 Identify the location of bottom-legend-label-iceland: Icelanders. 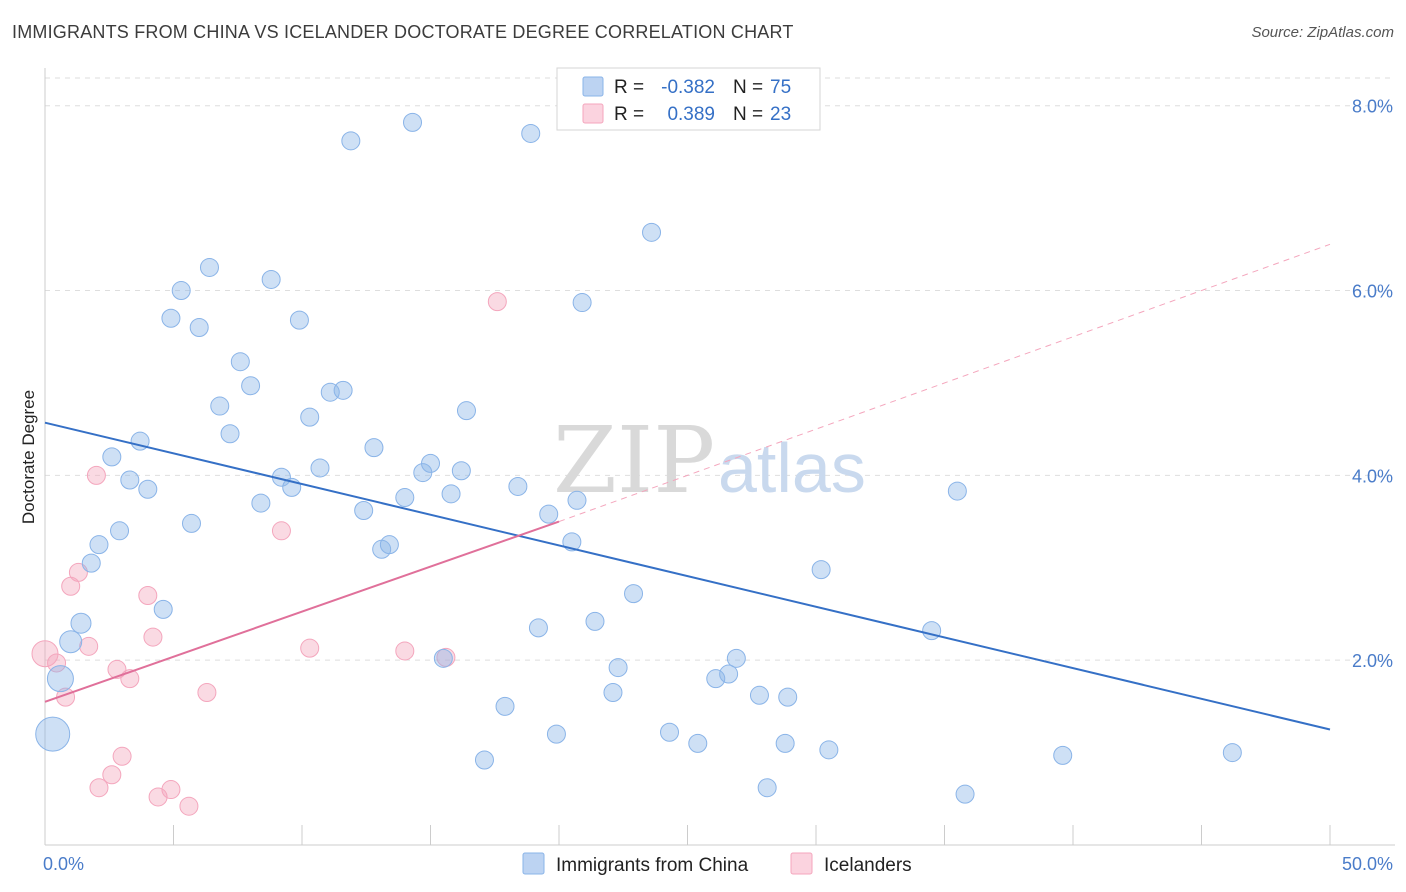
(868, 865).